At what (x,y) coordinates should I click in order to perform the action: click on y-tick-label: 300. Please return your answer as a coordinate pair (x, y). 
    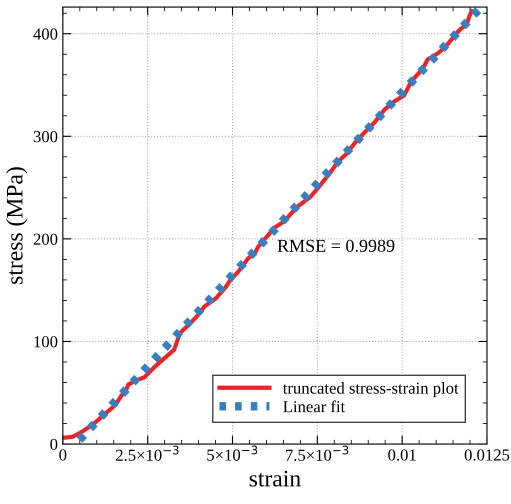
    Looking at the image, I should click on (46, 136).